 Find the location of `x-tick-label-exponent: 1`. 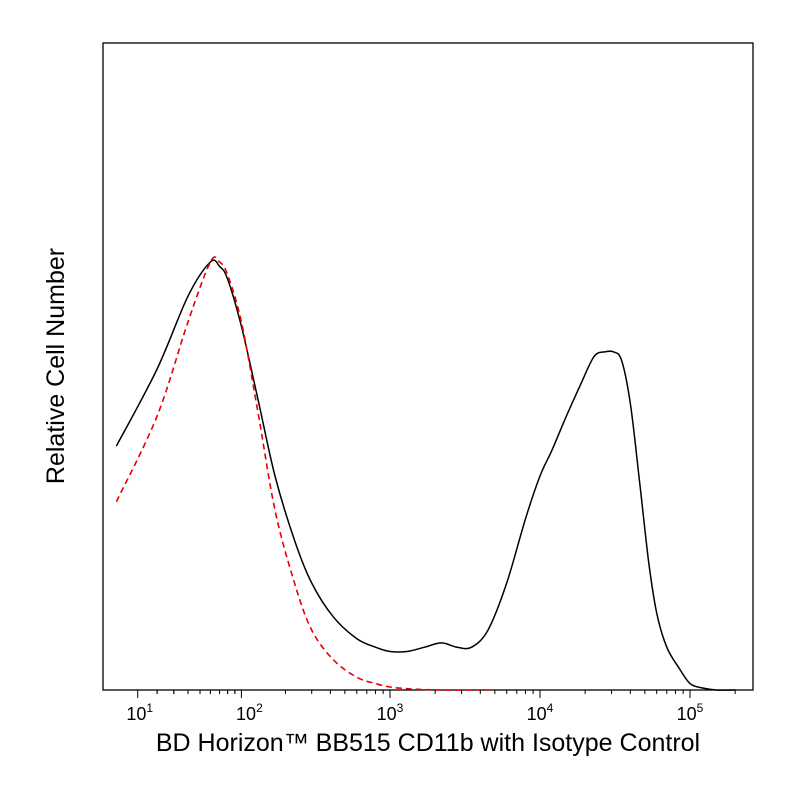

x-tick-label-exponent: 1 is located at coordinates (149, 708).